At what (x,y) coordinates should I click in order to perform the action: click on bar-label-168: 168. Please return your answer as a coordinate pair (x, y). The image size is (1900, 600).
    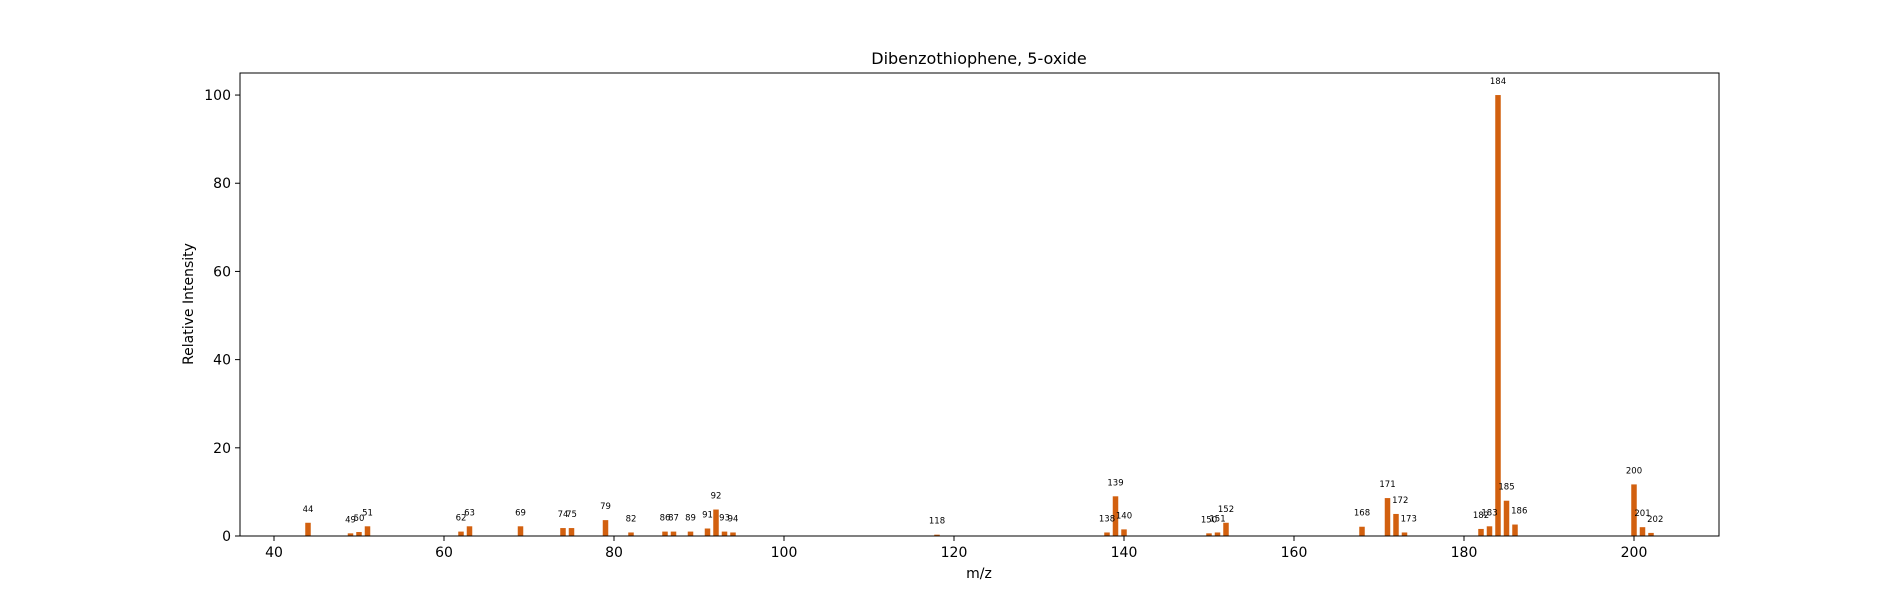
    Looking at the image, I should click on (1362, 514).